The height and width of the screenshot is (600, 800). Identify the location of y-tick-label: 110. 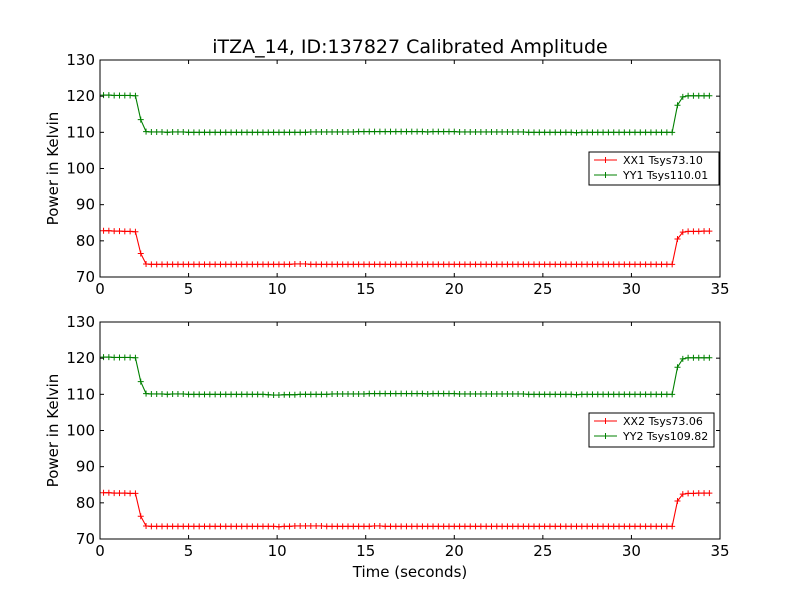
(80, 132).